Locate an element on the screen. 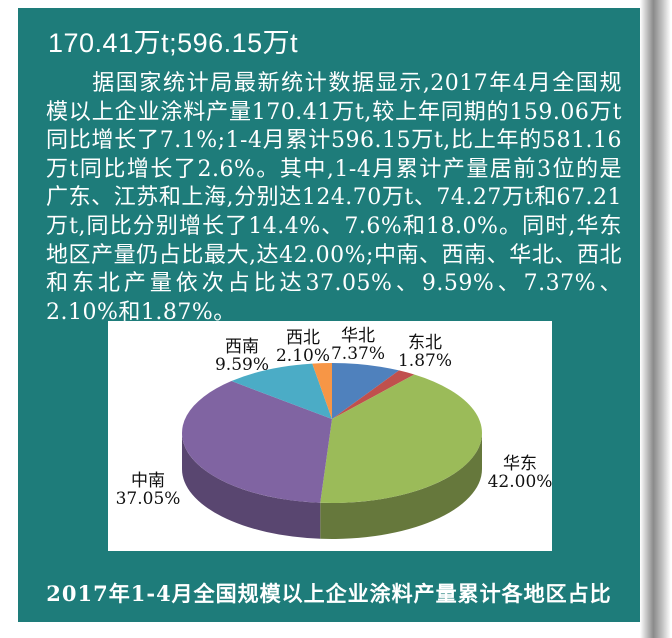 Image resolution: width=672 pixels, height=638 pixels. pie-label-name: 西北 is located at coordinates (302, 338).